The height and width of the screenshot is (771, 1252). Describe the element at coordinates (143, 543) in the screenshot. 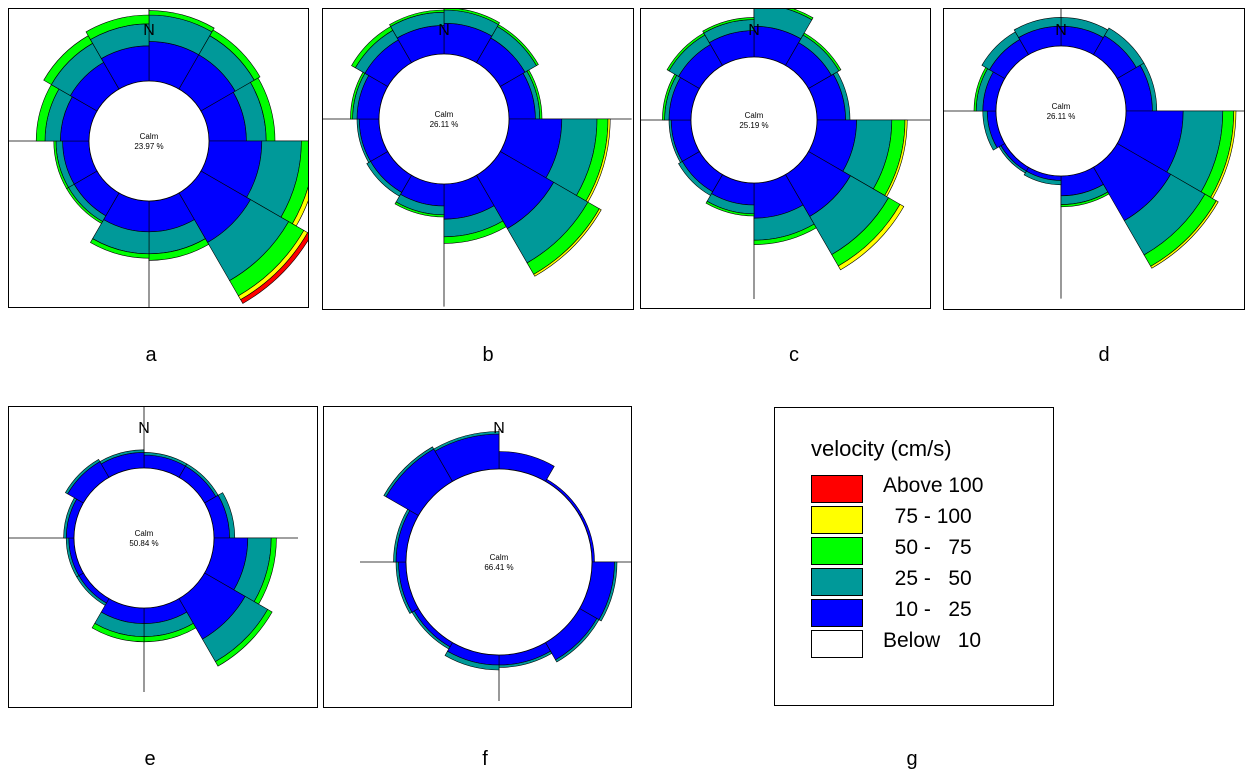

I see `calm-value: 50.84 %` at that location.